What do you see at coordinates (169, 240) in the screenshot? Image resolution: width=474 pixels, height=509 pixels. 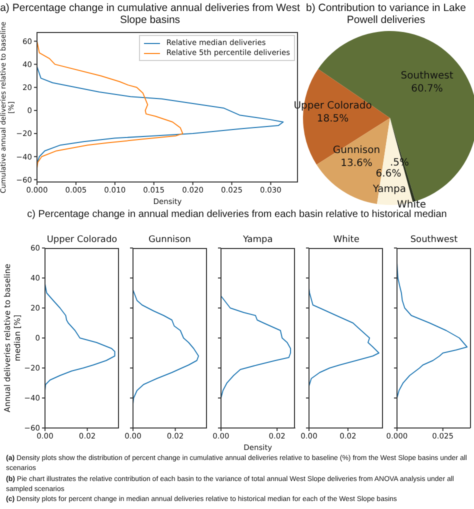 I see `chart-title: Gunnison` at bounding box center [169, 240].